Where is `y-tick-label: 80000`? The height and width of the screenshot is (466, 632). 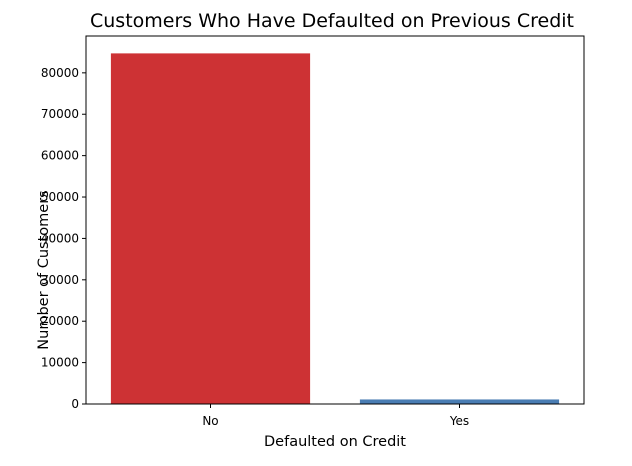
y-tick-label: 80000 is located at coordinates (60, 73).